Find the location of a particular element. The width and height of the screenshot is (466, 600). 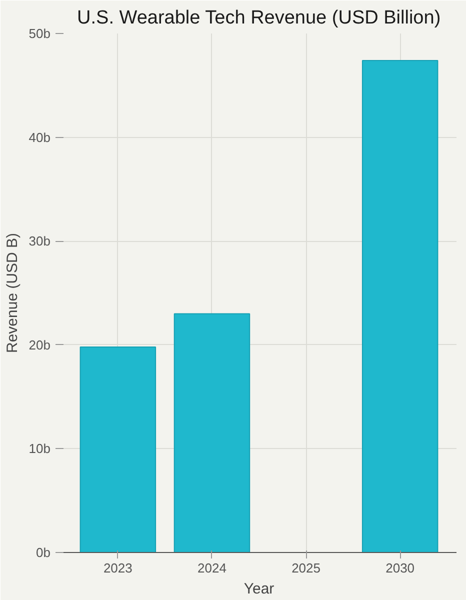

y-tick-label: 10b is located at coordinates (39, 448).